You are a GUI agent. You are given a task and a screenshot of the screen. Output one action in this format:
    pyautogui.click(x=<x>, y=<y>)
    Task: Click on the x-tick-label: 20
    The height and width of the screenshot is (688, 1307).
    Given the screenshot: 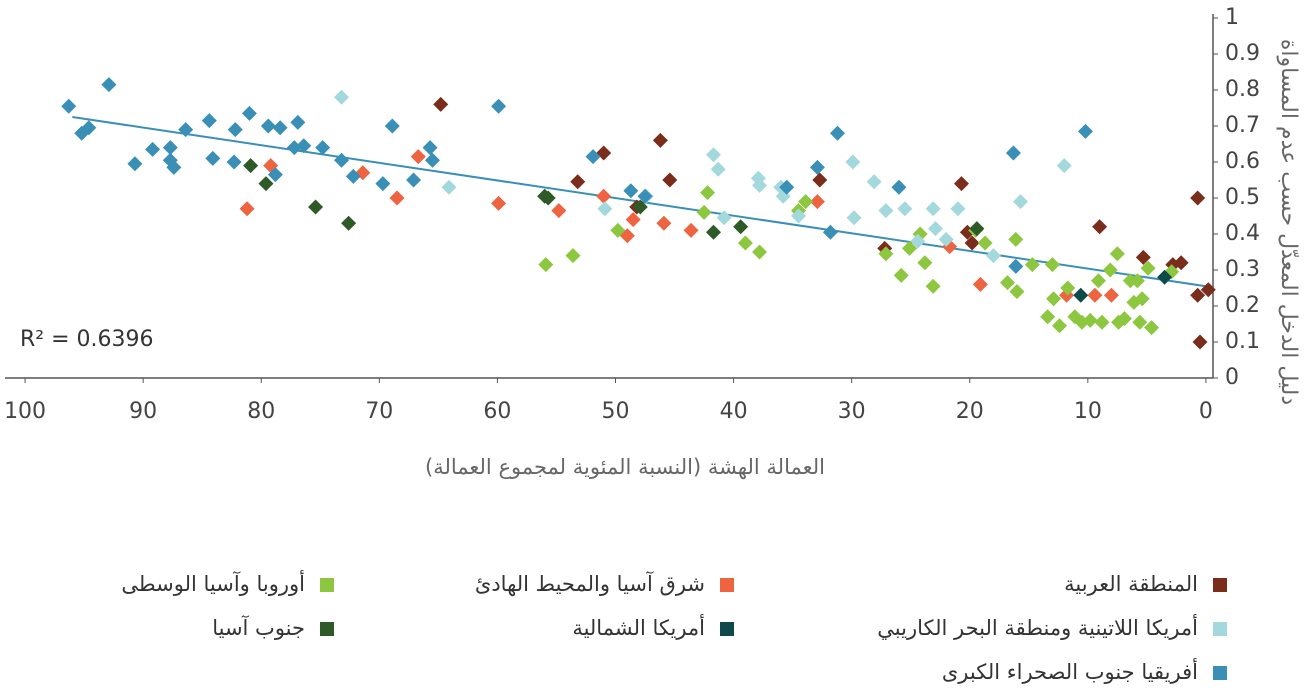 What is the action you would take?
    pyautogui.click(x=970, y=411)
    